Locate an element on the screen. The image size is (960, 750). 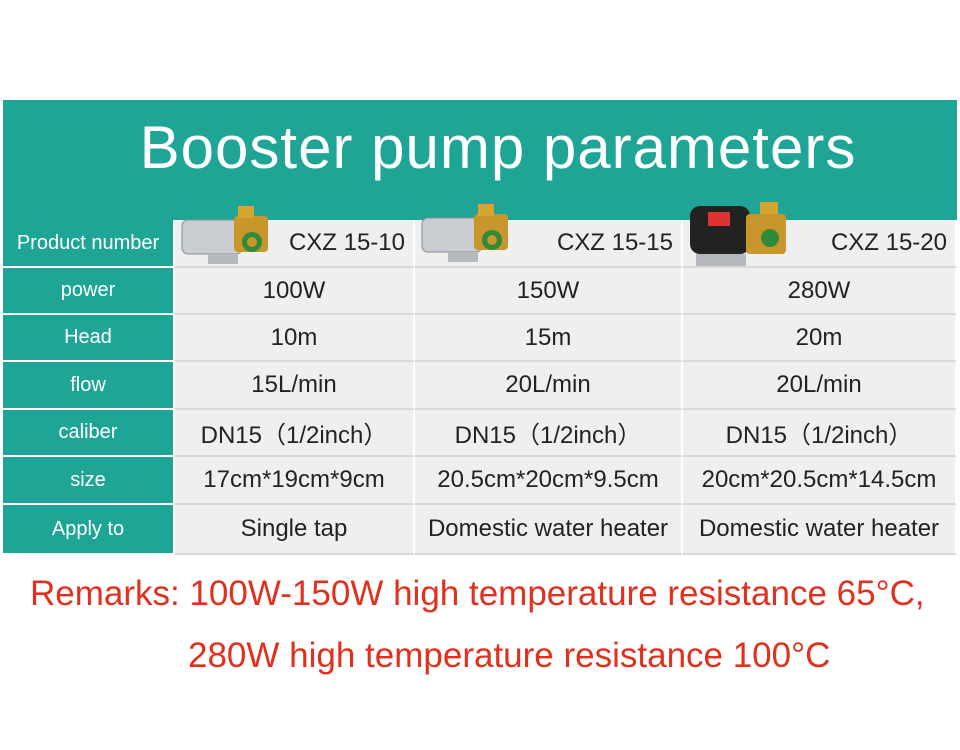
remark: 280W high temperature resistance 100°C is located at coordinates (509, 655).